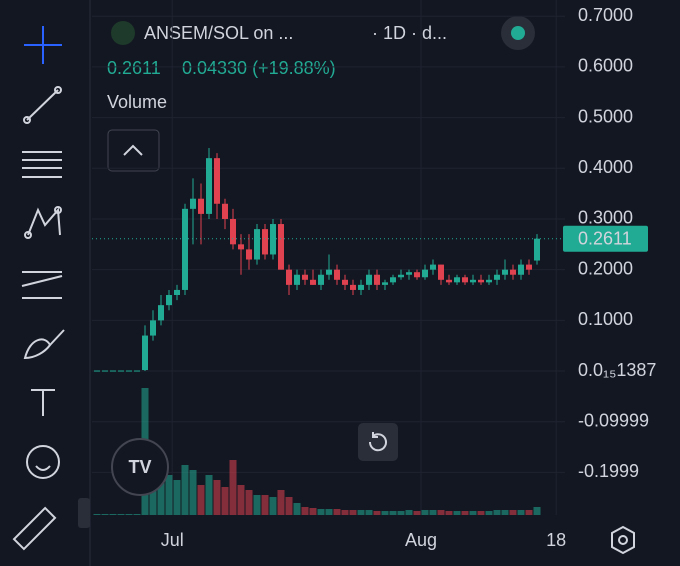  I want to click on y-tick-label: 0.6000, so click(605, 66).